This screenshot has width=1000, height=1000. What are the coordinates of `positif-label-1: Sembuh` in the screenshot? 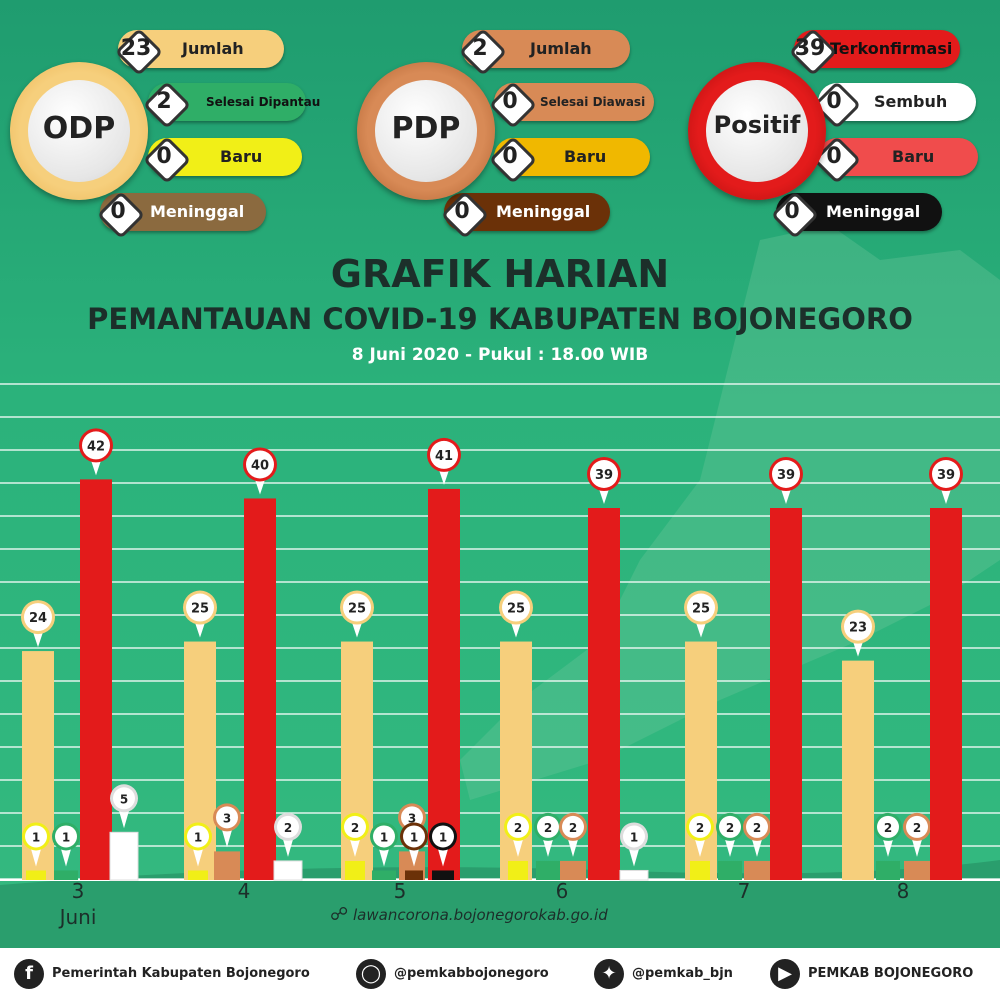 It's located at (911, 101).